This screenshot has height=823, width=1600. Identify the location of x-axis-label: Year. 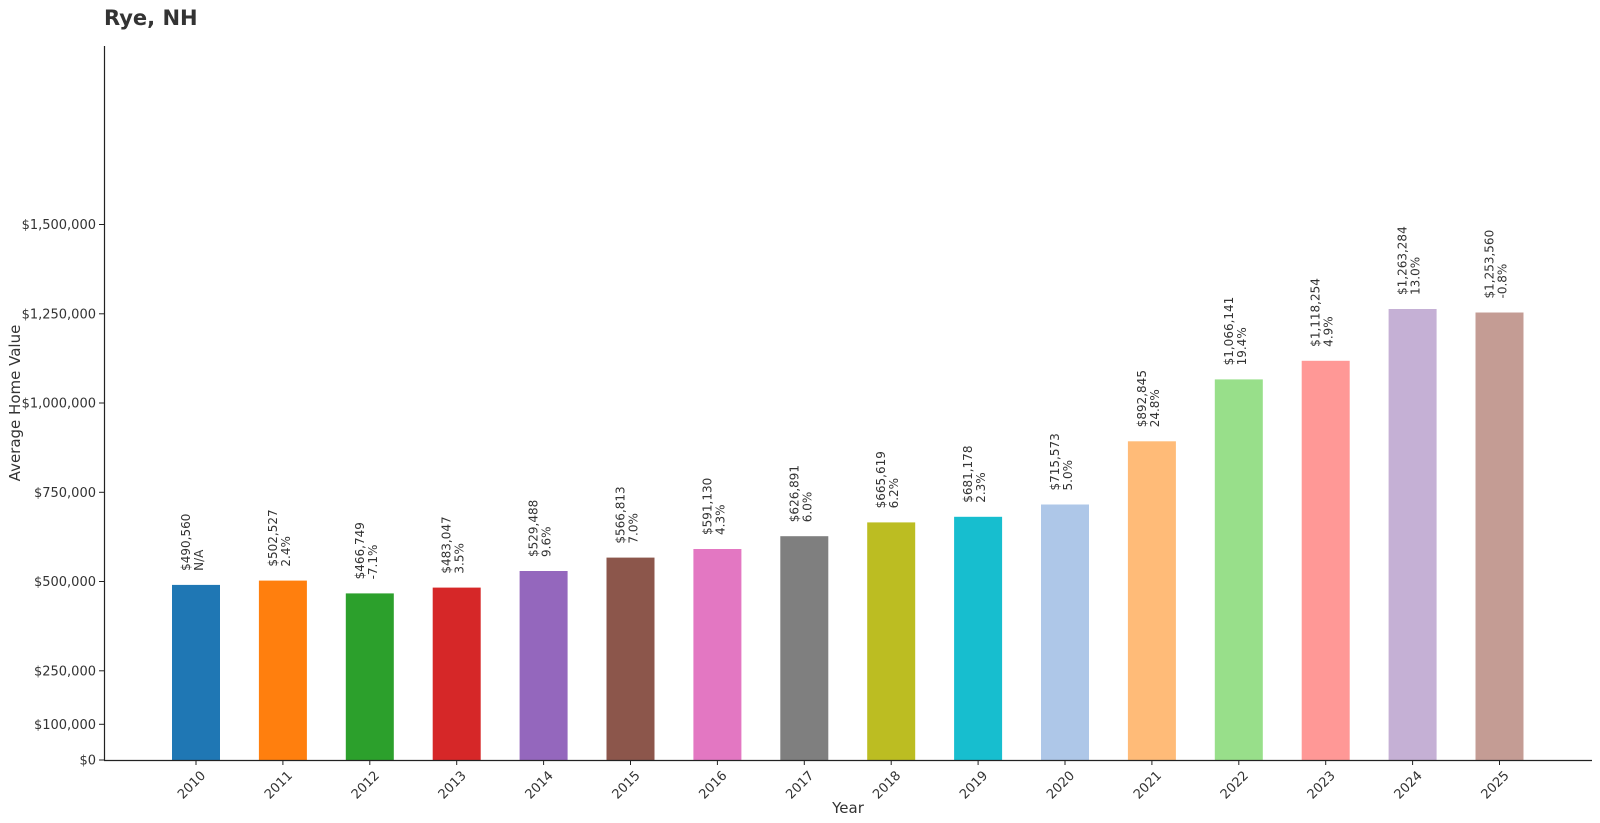
(848, 808).